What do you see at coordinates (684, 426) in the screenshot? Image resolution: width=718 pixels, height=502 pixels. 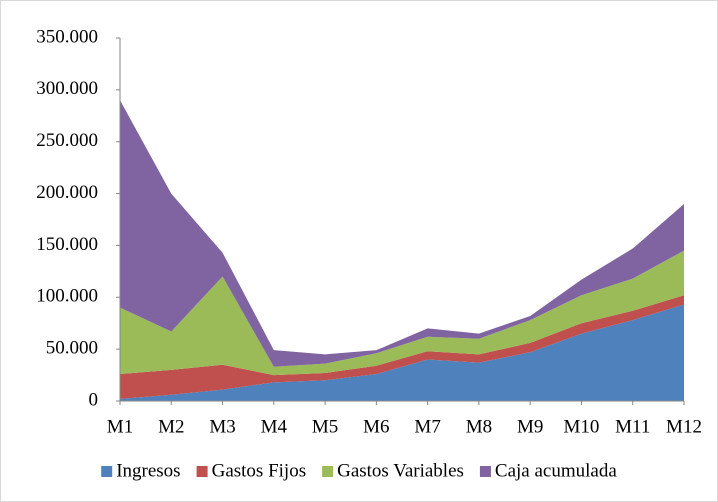 I see `x-tick-label: M12` at bounding box center [684, 426].